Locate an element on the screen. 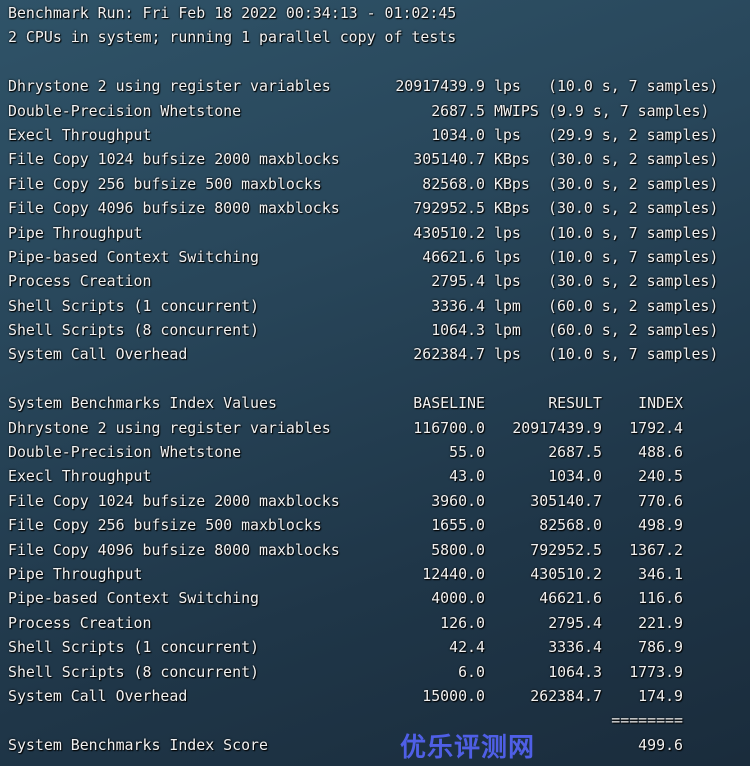 The image size is (750, 766). index-value: 1792.4 is located at coordinates (656, 427).